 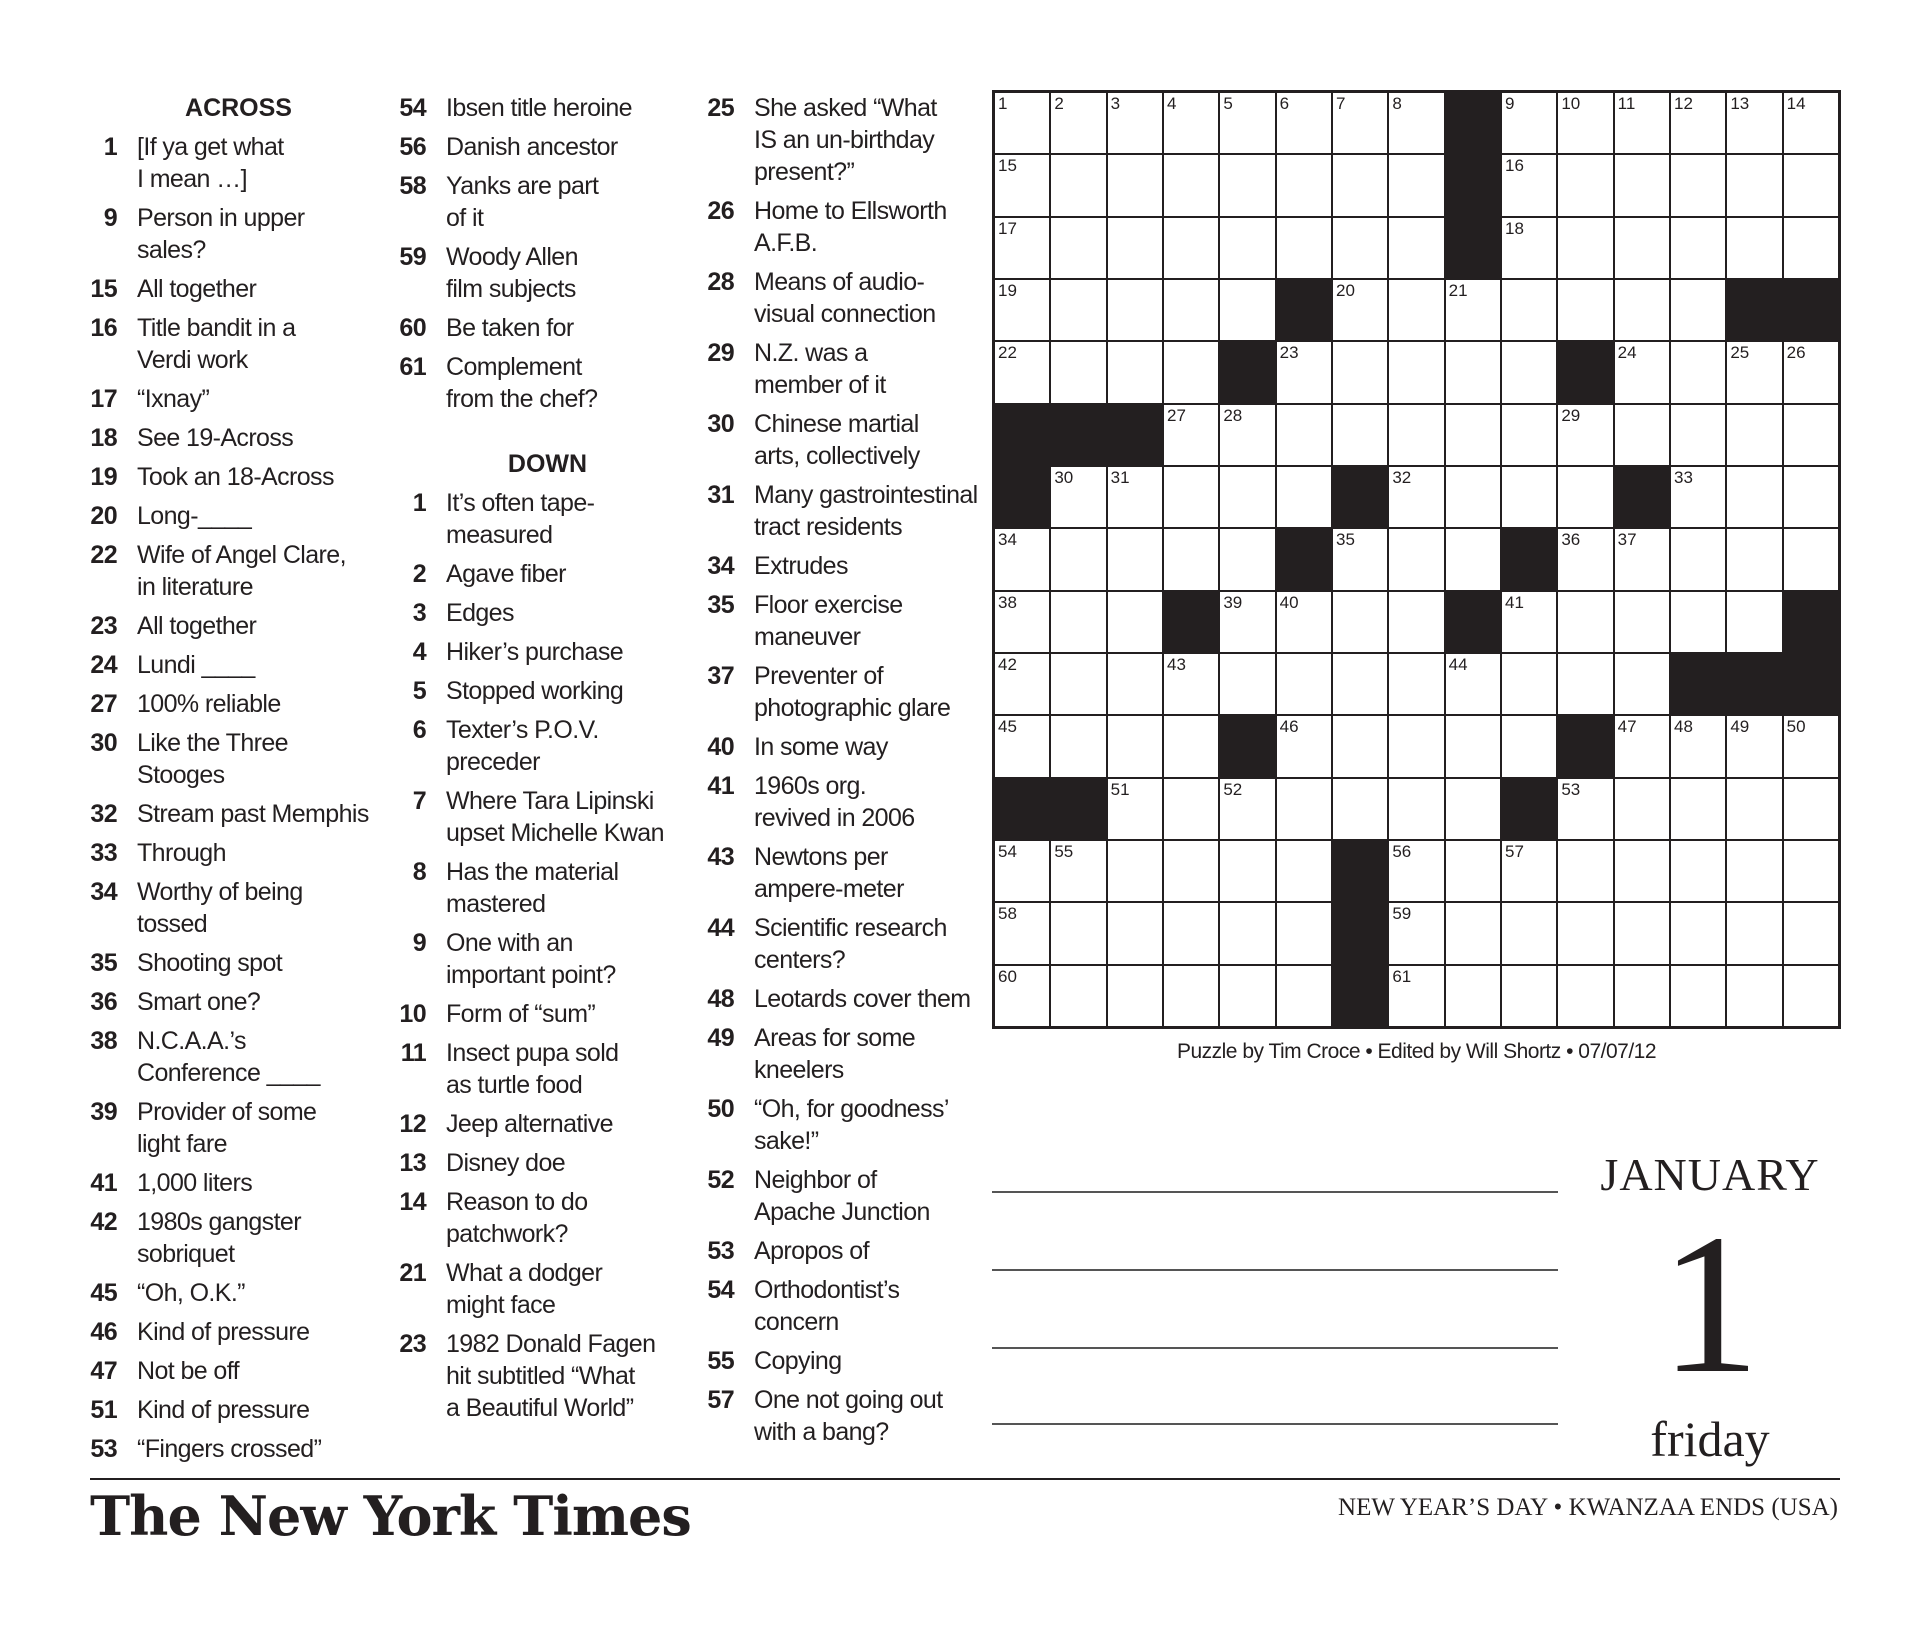 I want to click on grid-cell: 13, so click(x=1754, y=123).